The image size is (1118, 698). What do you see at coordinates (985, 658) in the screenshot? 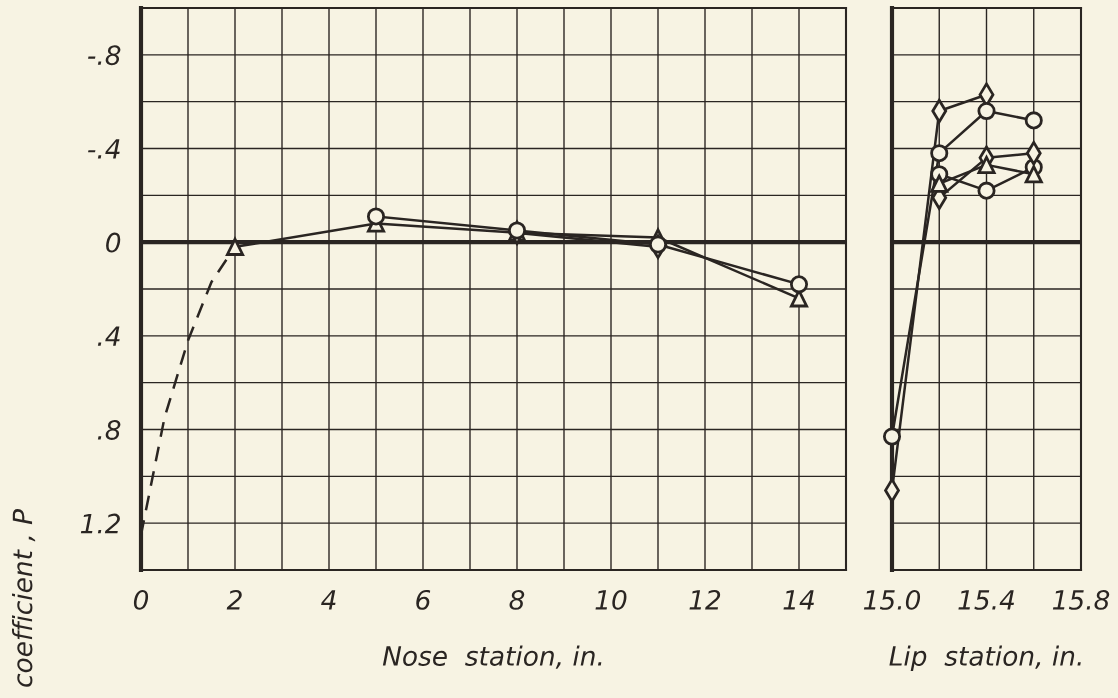
I see `x-axis-title: Lip station, in.` at bounding box center [985, 658].